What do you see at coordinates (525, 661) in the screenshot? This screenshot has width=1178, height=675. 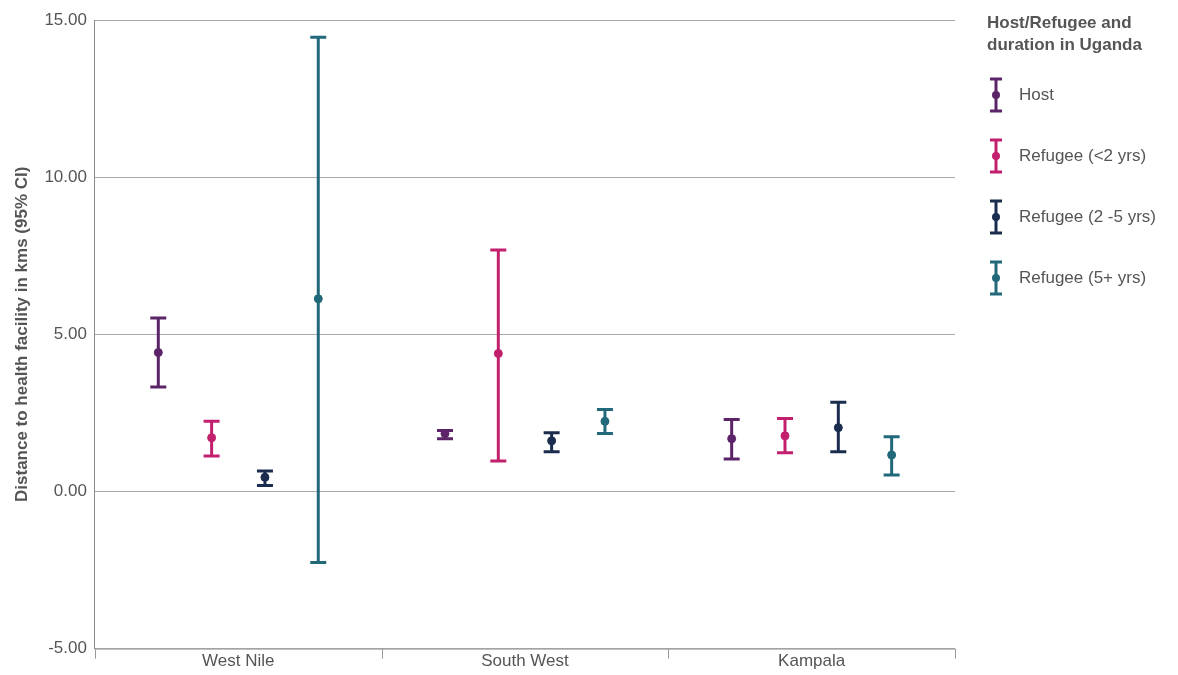 I see `x-tick-label: South West` at bounding box center [525, 661].